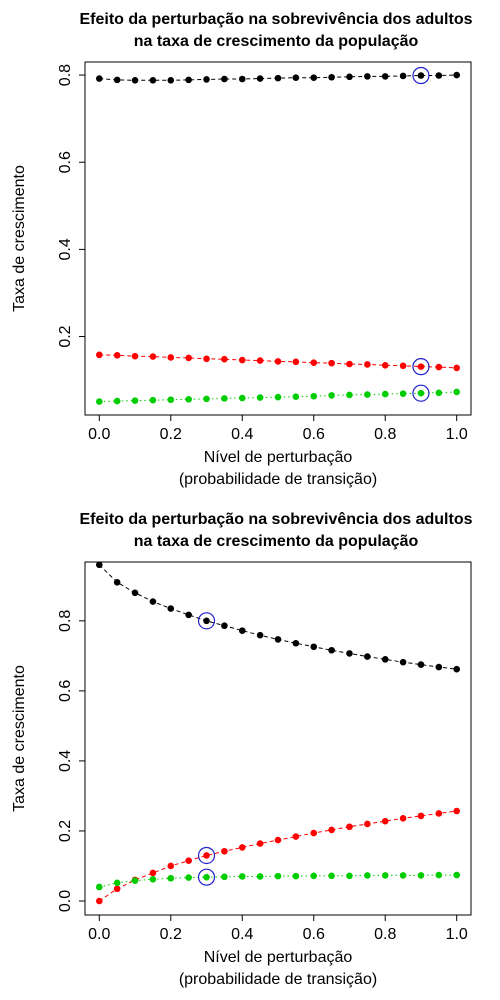 The image size is (500, 1000). What do you see at coordinates (457, 434) in the screenshot?
I see `x-tick-label: 1.0` at bounding box center [457, 434].